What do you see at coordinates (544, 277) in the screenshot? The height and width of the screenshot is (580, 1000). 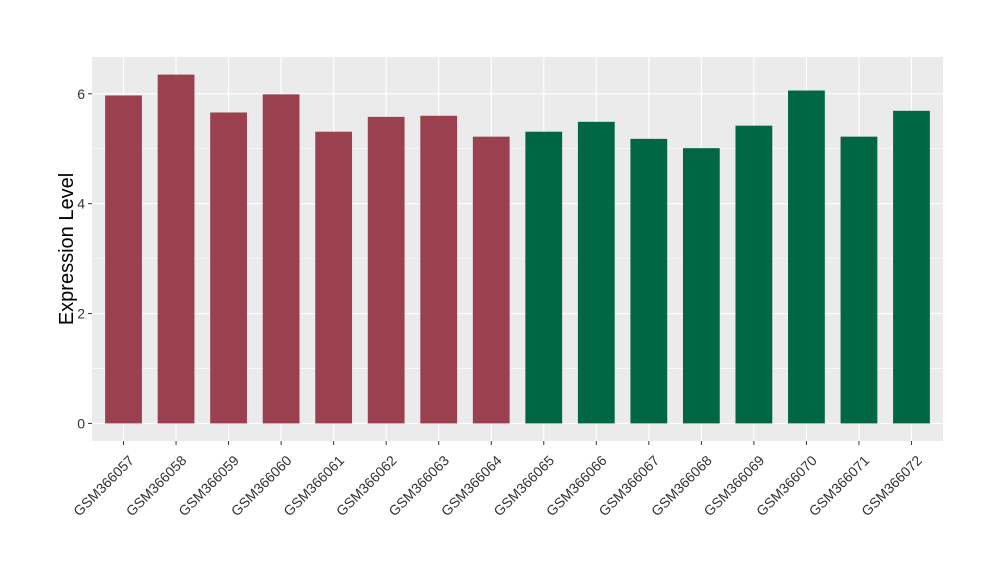 I see `bar-gsm366065` at bounding box center [544, 277].